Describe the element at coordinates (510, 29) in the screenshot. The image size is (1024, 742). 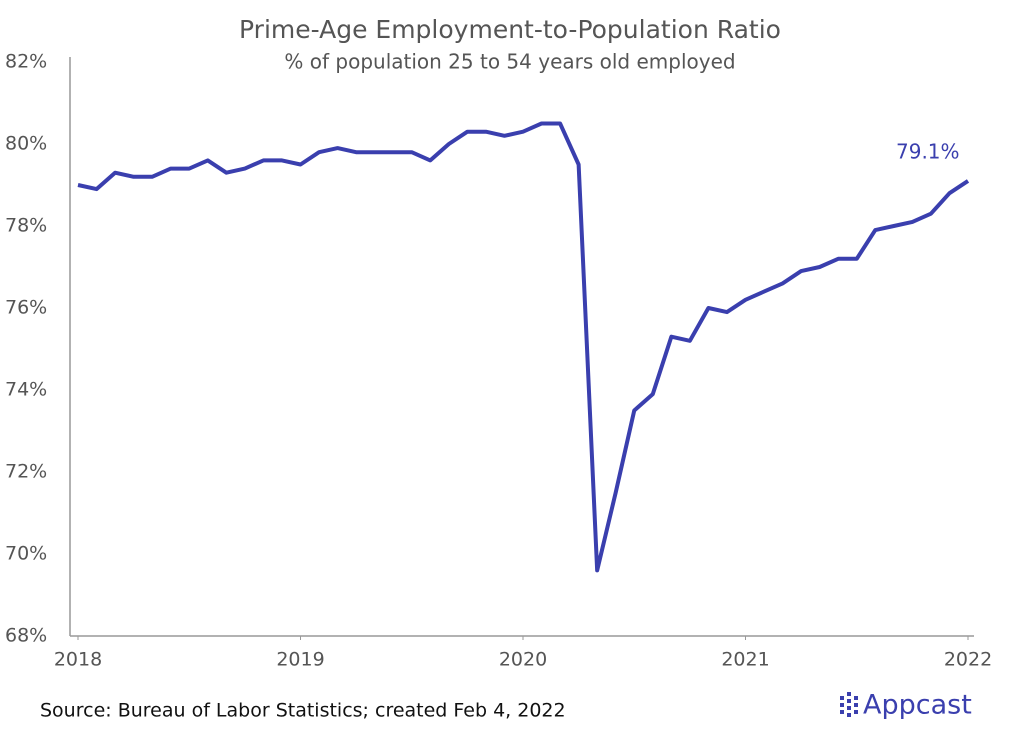
I see `chart-title: Prime-Age Employment-to-Population Ratio` at that location.